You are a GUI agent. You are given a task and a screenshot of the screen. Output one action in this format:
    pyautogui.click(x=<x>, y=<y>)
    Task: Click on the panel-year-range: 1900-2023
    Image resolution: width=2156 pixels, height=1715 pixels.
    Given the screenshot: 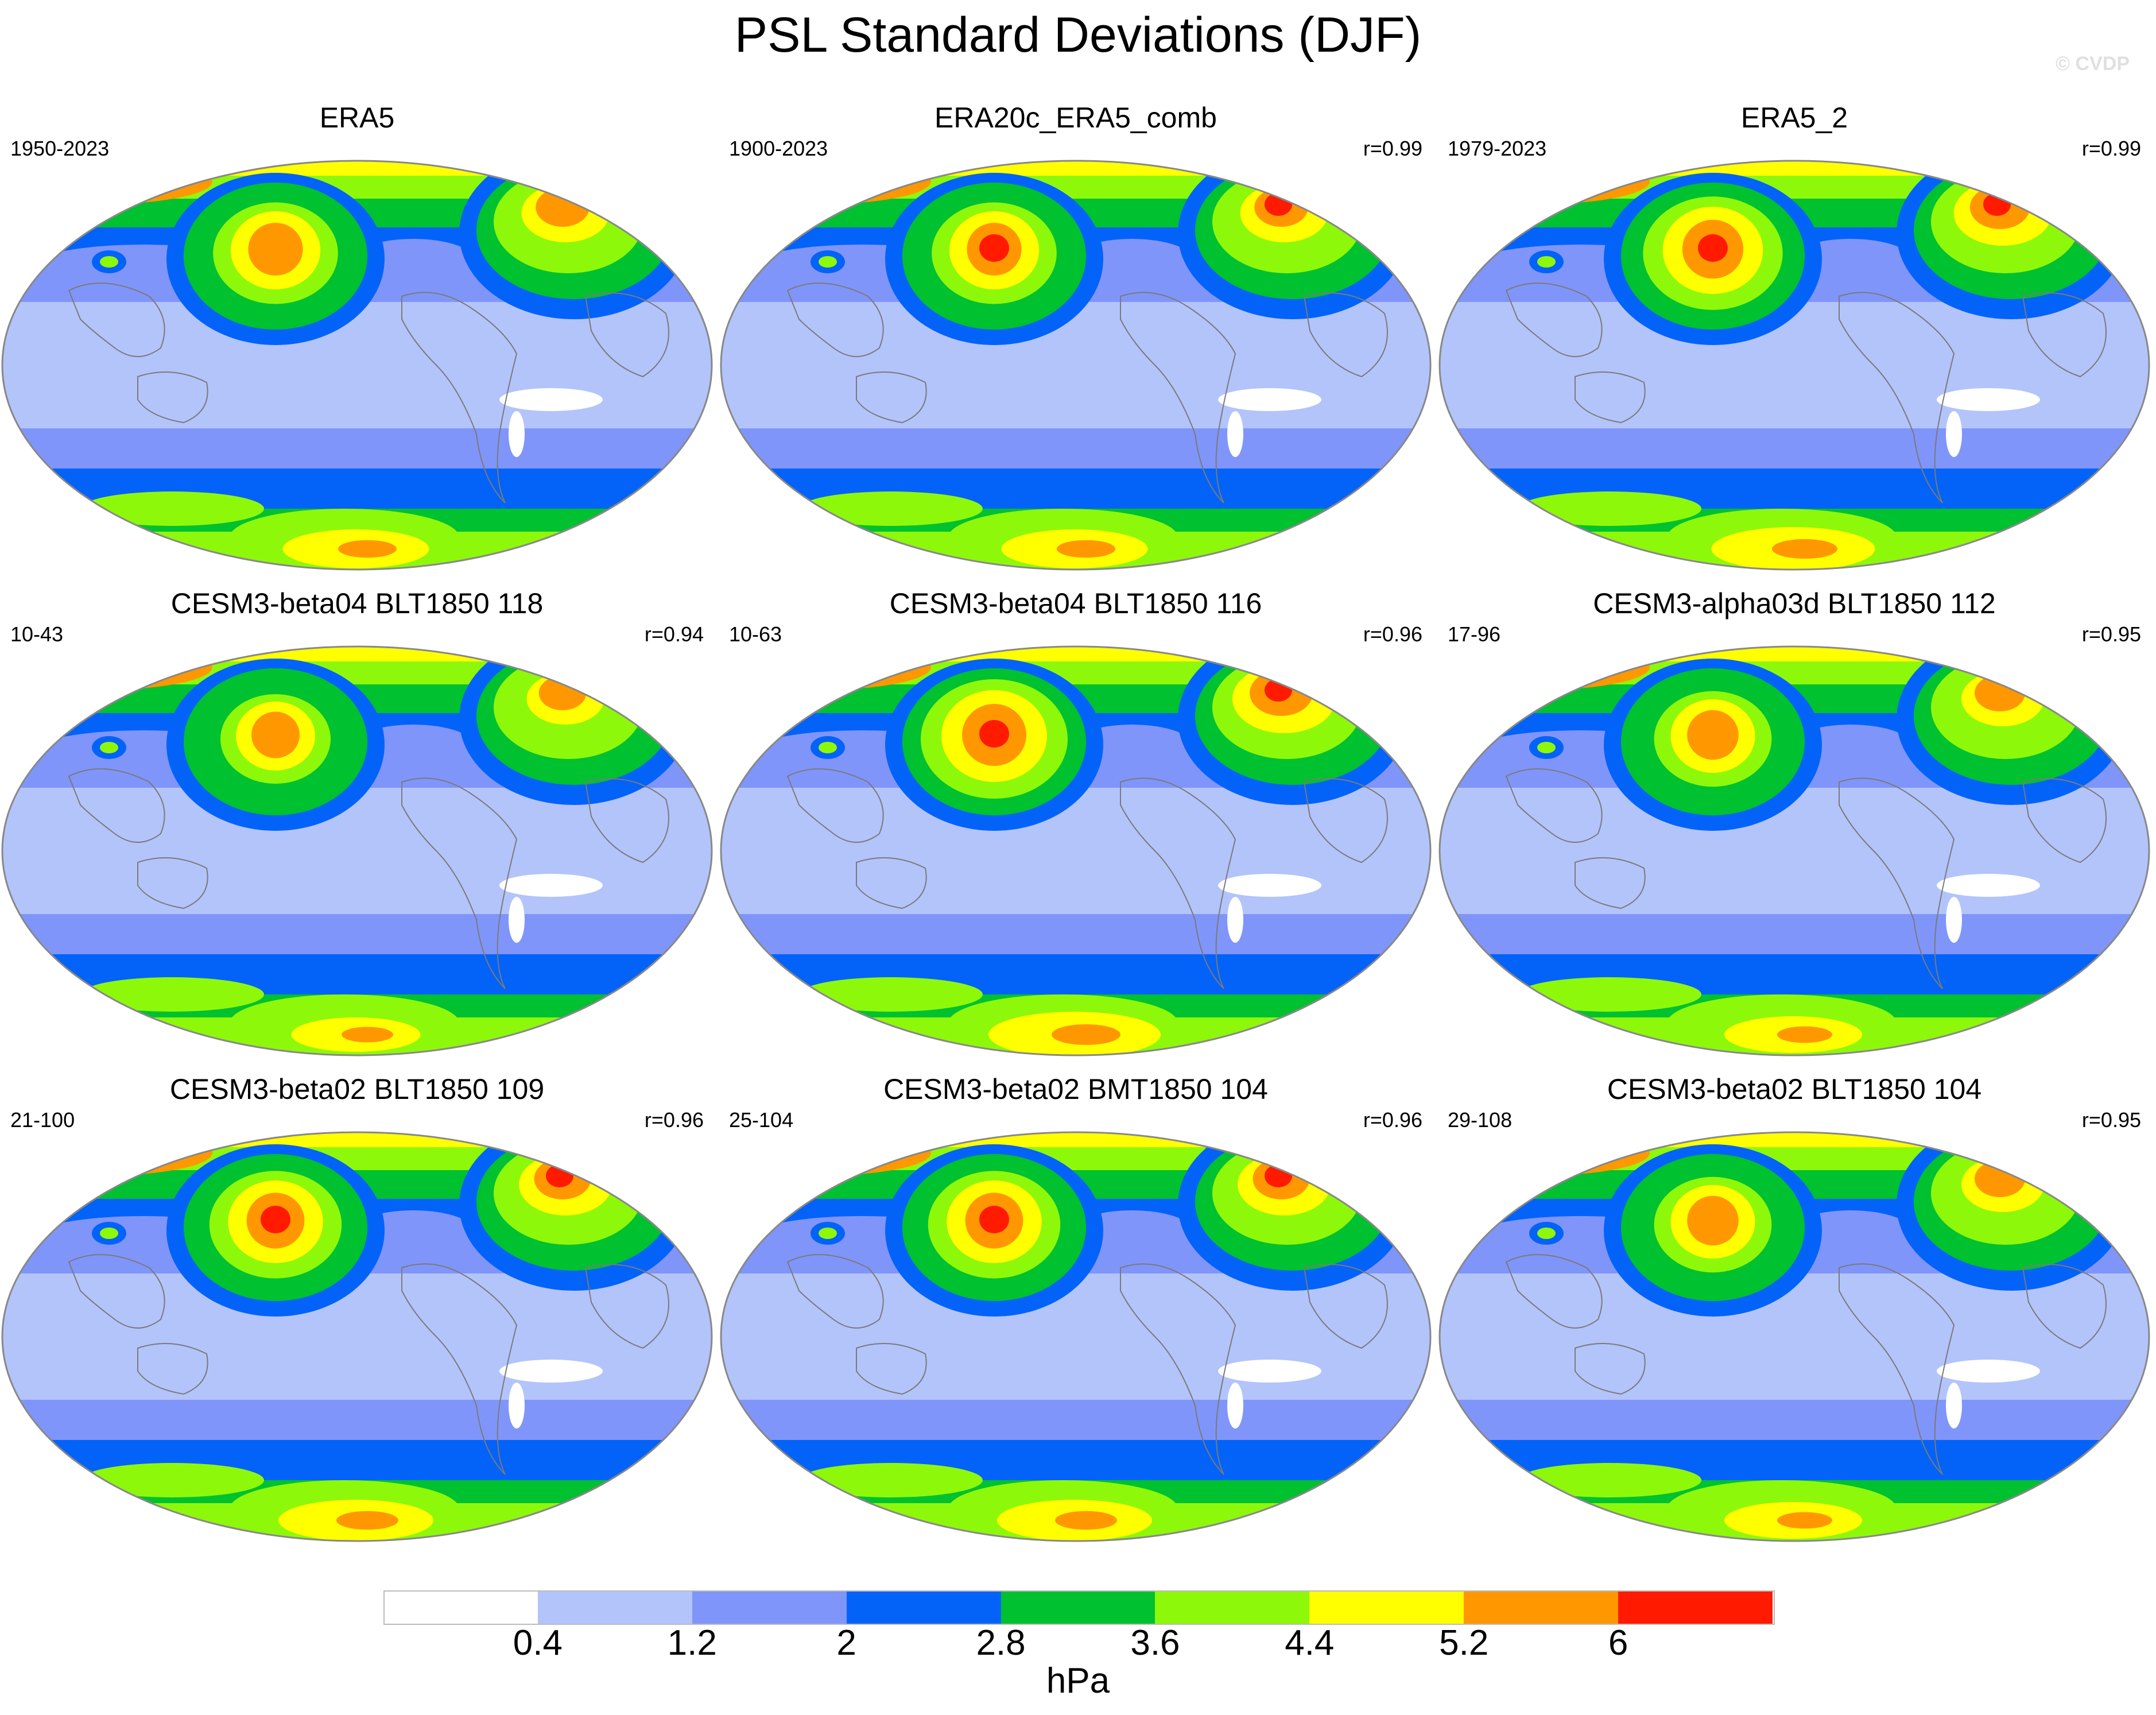 What is the action you would take?
    pyautogui.click(x=778, y=149)
    